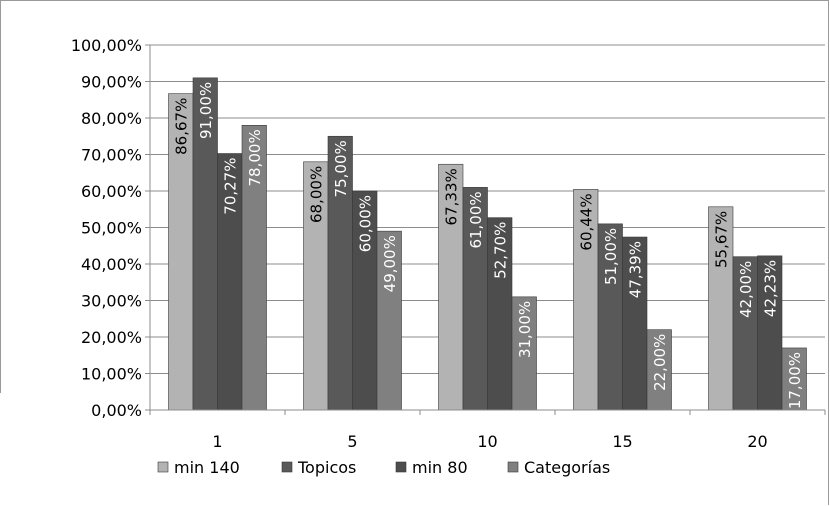 This screenshot has height=506, width=830. I want to click on x-axis-ticks: 1 5 10 15 20, so click(489, 441).